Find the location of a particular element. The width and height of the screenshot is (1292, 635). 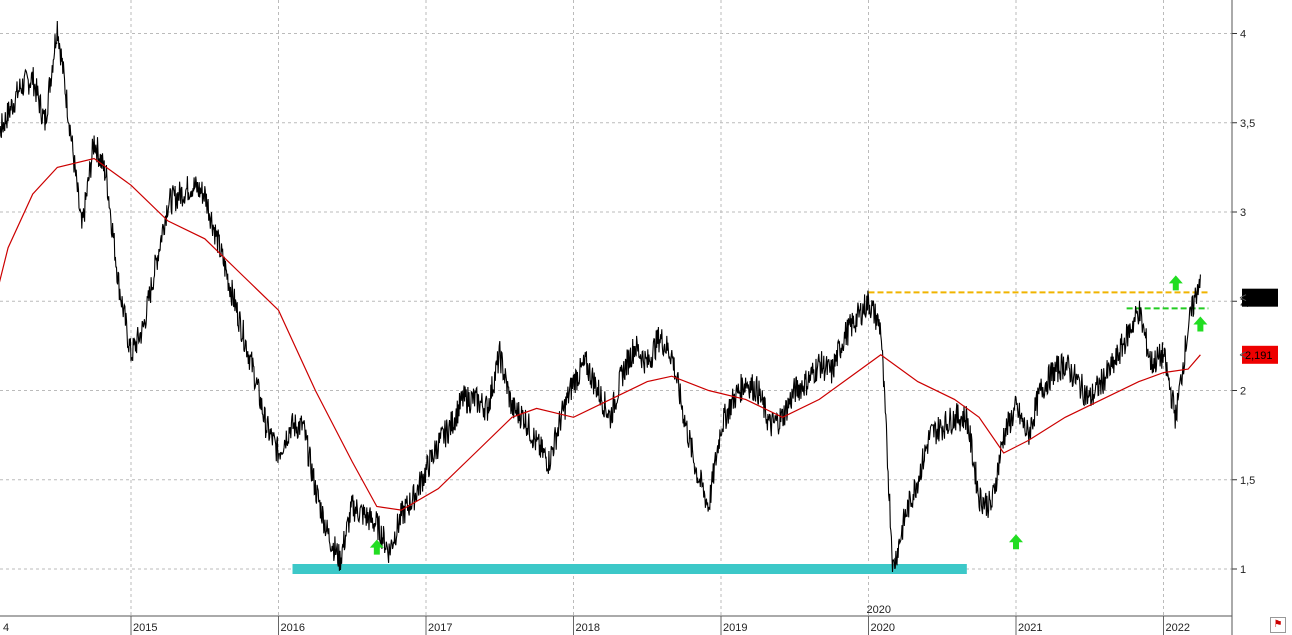

x-secondary-label: 2020 is located at coordinates (879, 610).